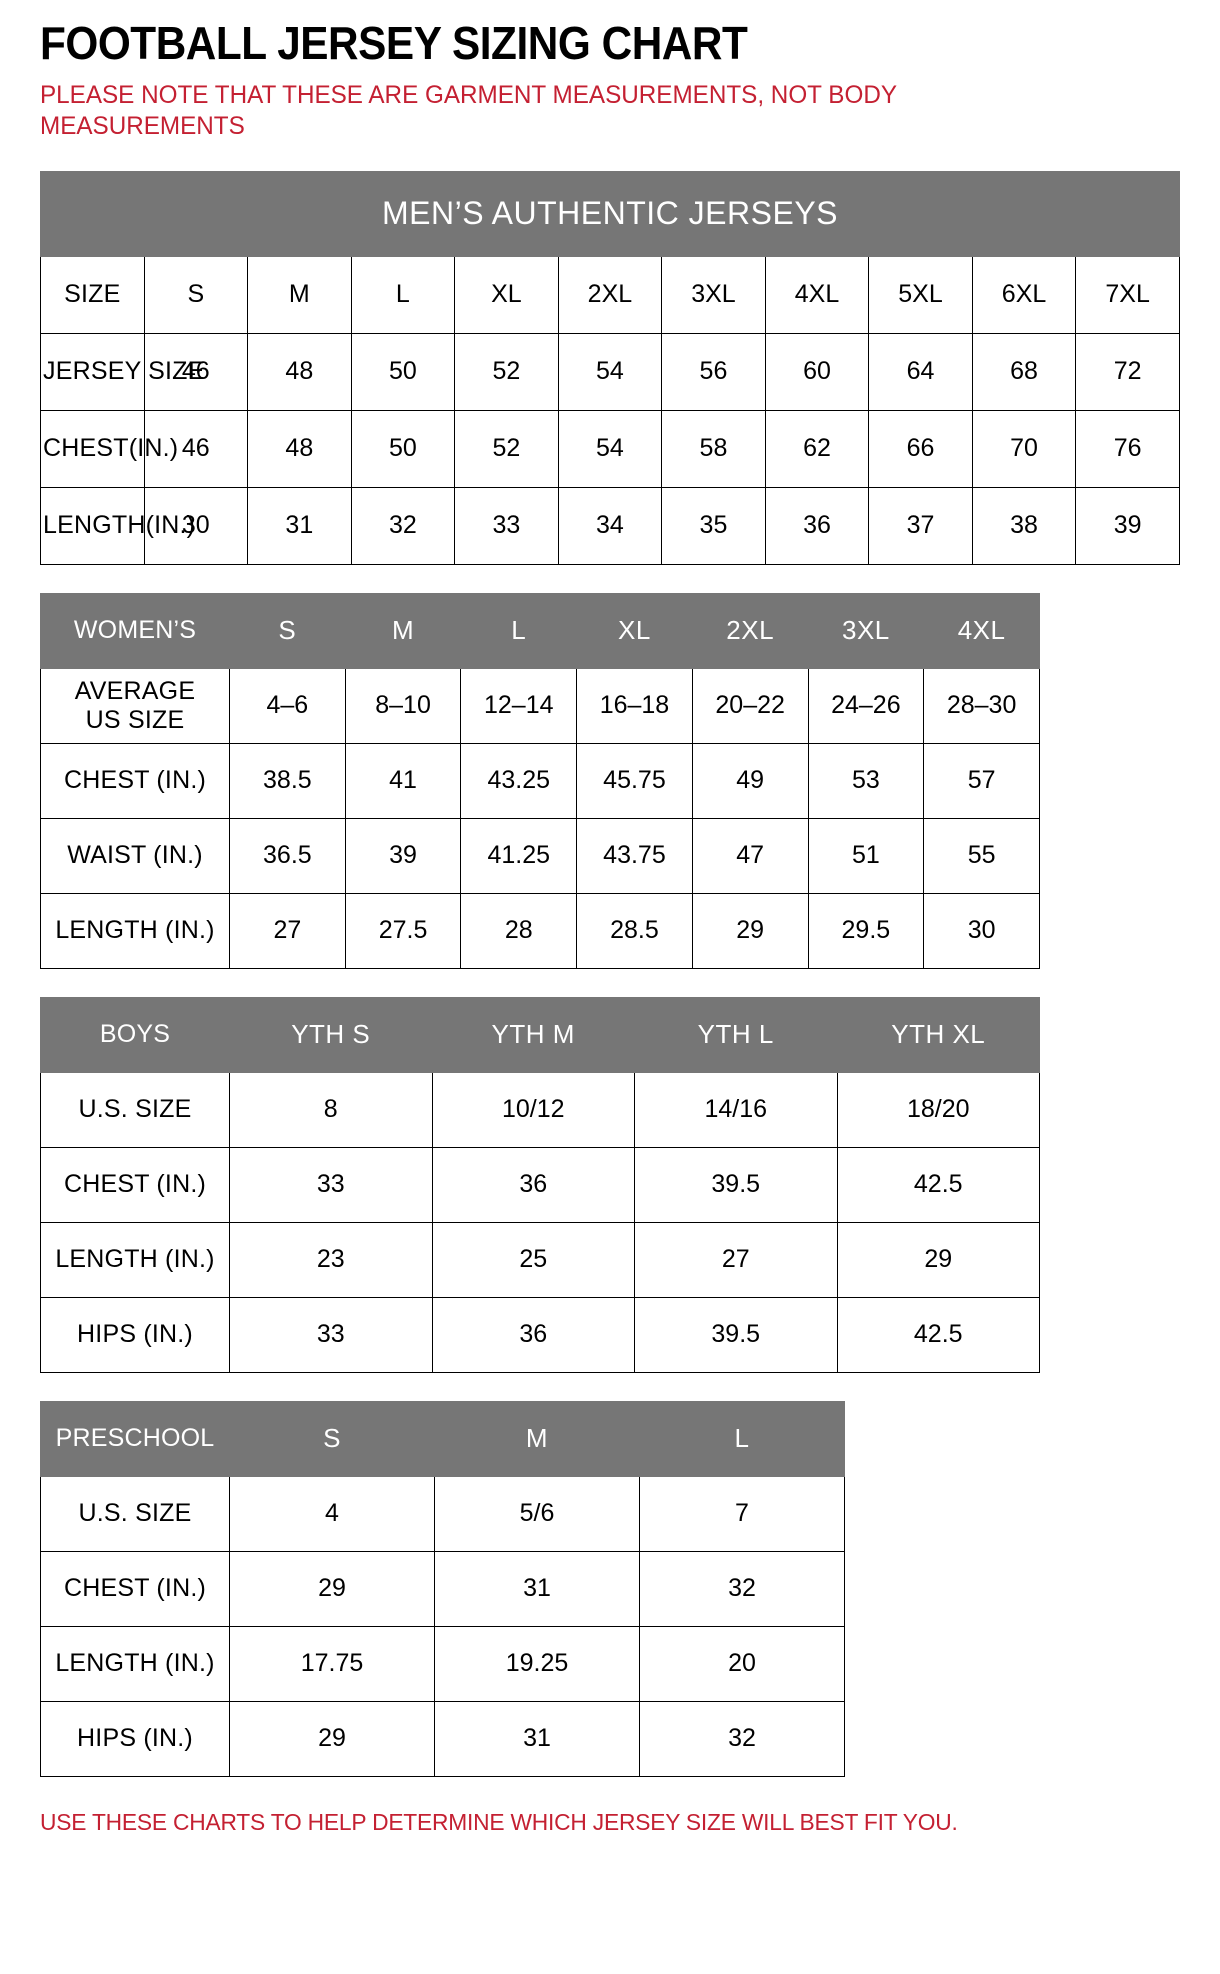 This screenshot has width=1220, height=1974. I want to click on table-row: CHEST (IN.) 38.5 41 43.25 45.75 49 53 57, so click(540, 780).